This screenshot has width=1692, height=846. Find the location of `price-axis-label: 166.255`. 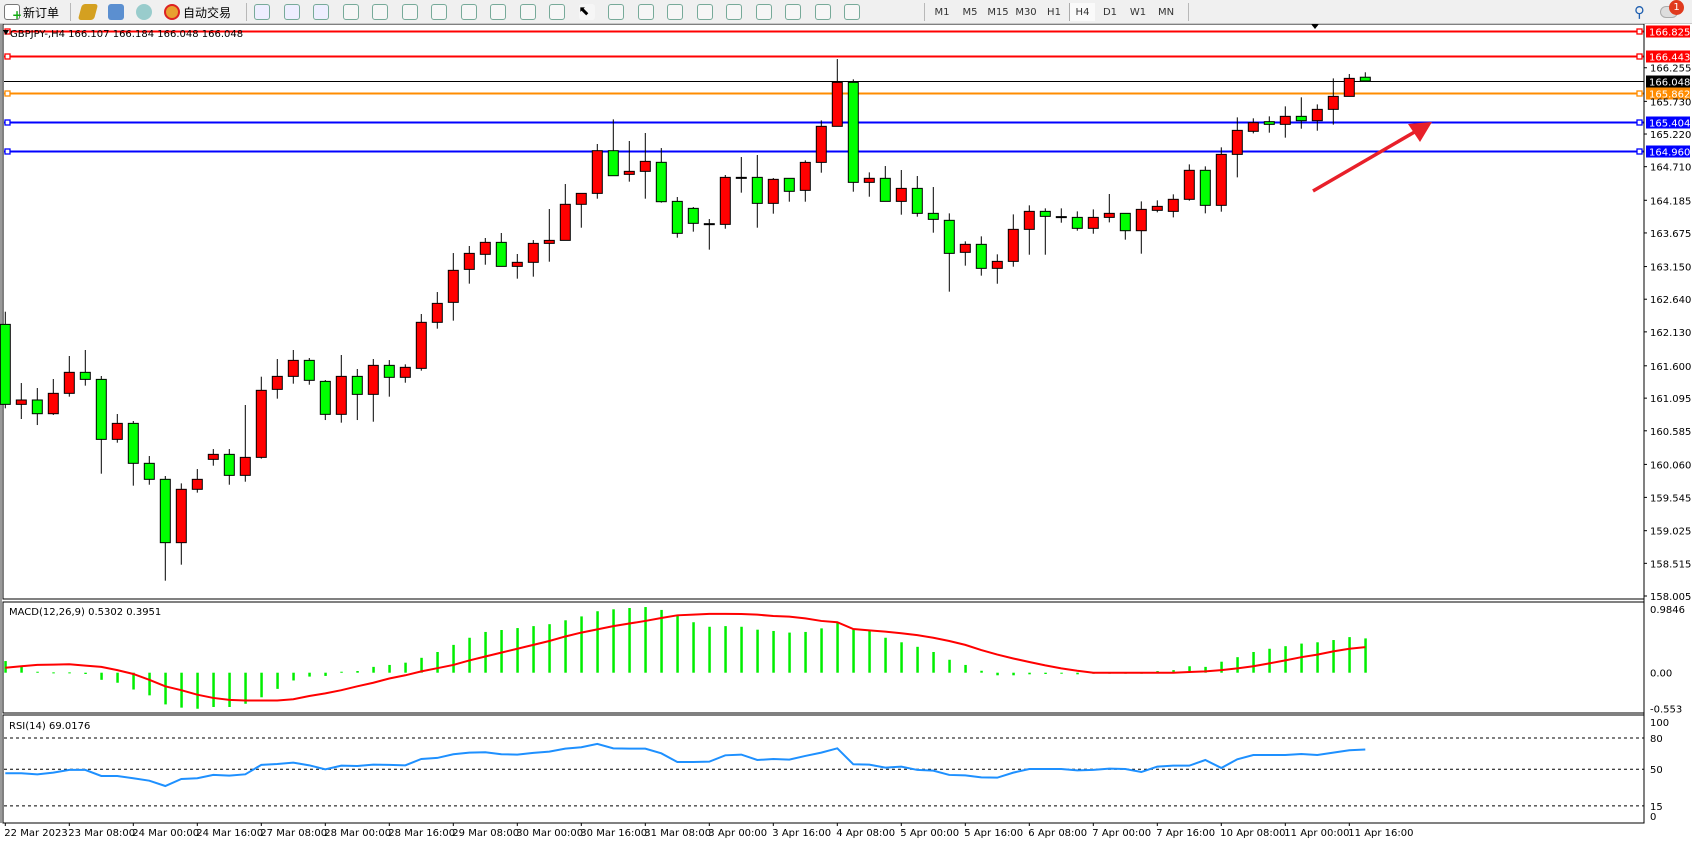

price-axis-label: 166.255 is located at coordinates (1670, 69).